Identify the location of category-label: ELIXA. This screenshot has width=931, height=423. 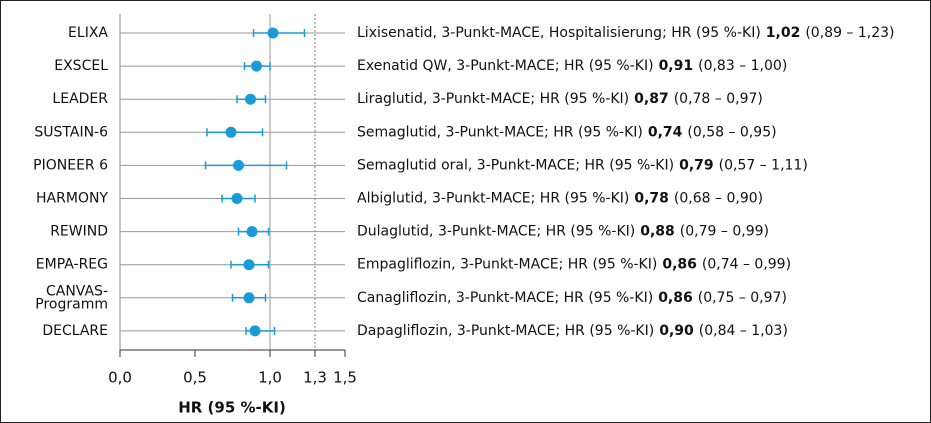
(88, 33).